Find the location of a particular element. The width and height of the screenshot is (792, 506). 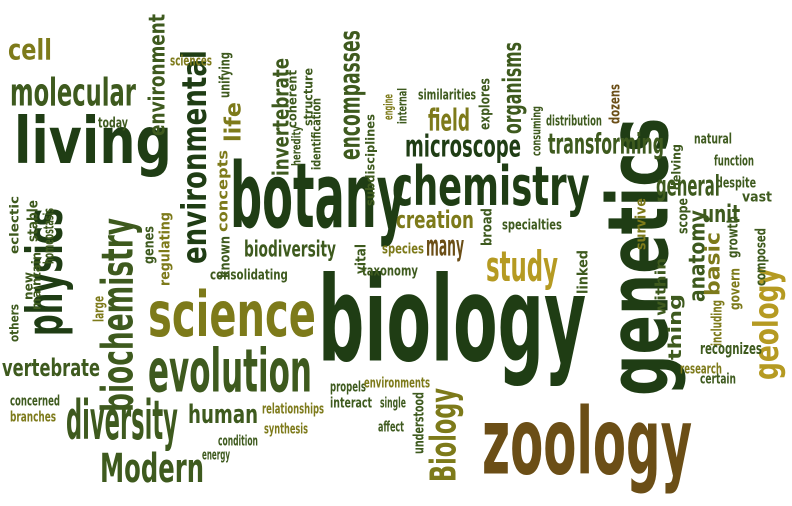

word-explores: explores is located at coordinates (484, 104).